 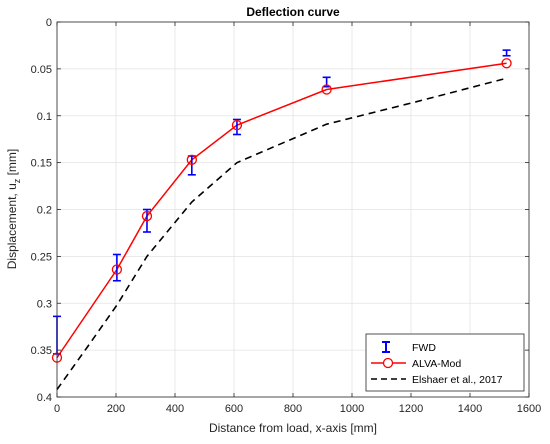 What do you see at coordinates (293, 12) in the screenshot?
I see `chart-title: Deflection curve` at bounding box center [293, 12].